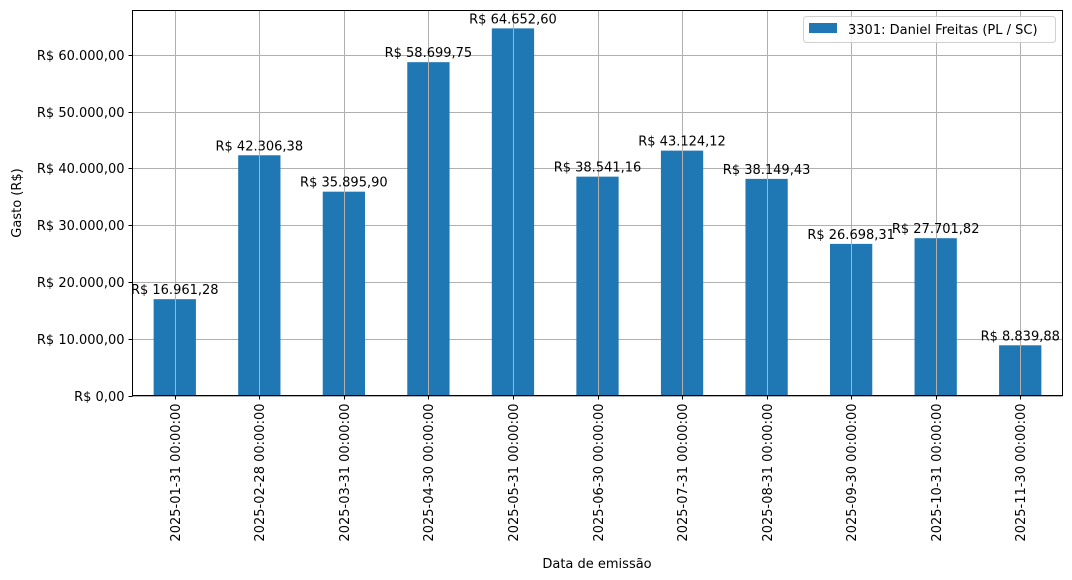 The width and height of the screenshot is (1072, 580). What do you see at coordinates (937, 473) in the screenshot?
I see `x-tick-label: 2025-10-31 00:00:00` at bounding box center [937, 473].